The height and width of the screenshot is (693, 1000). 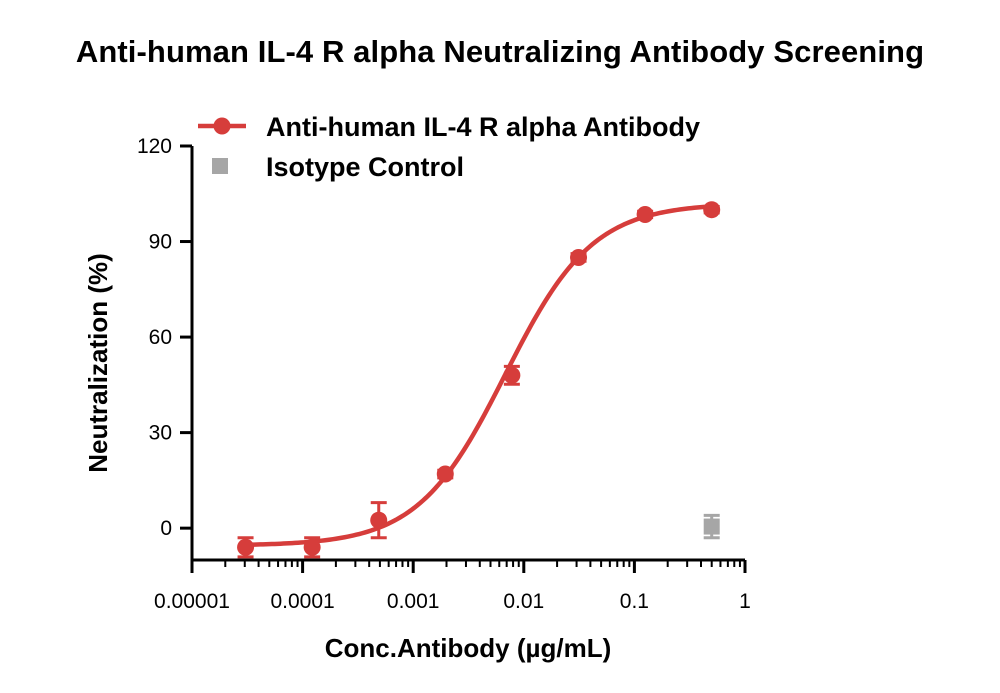 I want to click on y-axis-title: Neutralization (%), so click(x=98, y=363).